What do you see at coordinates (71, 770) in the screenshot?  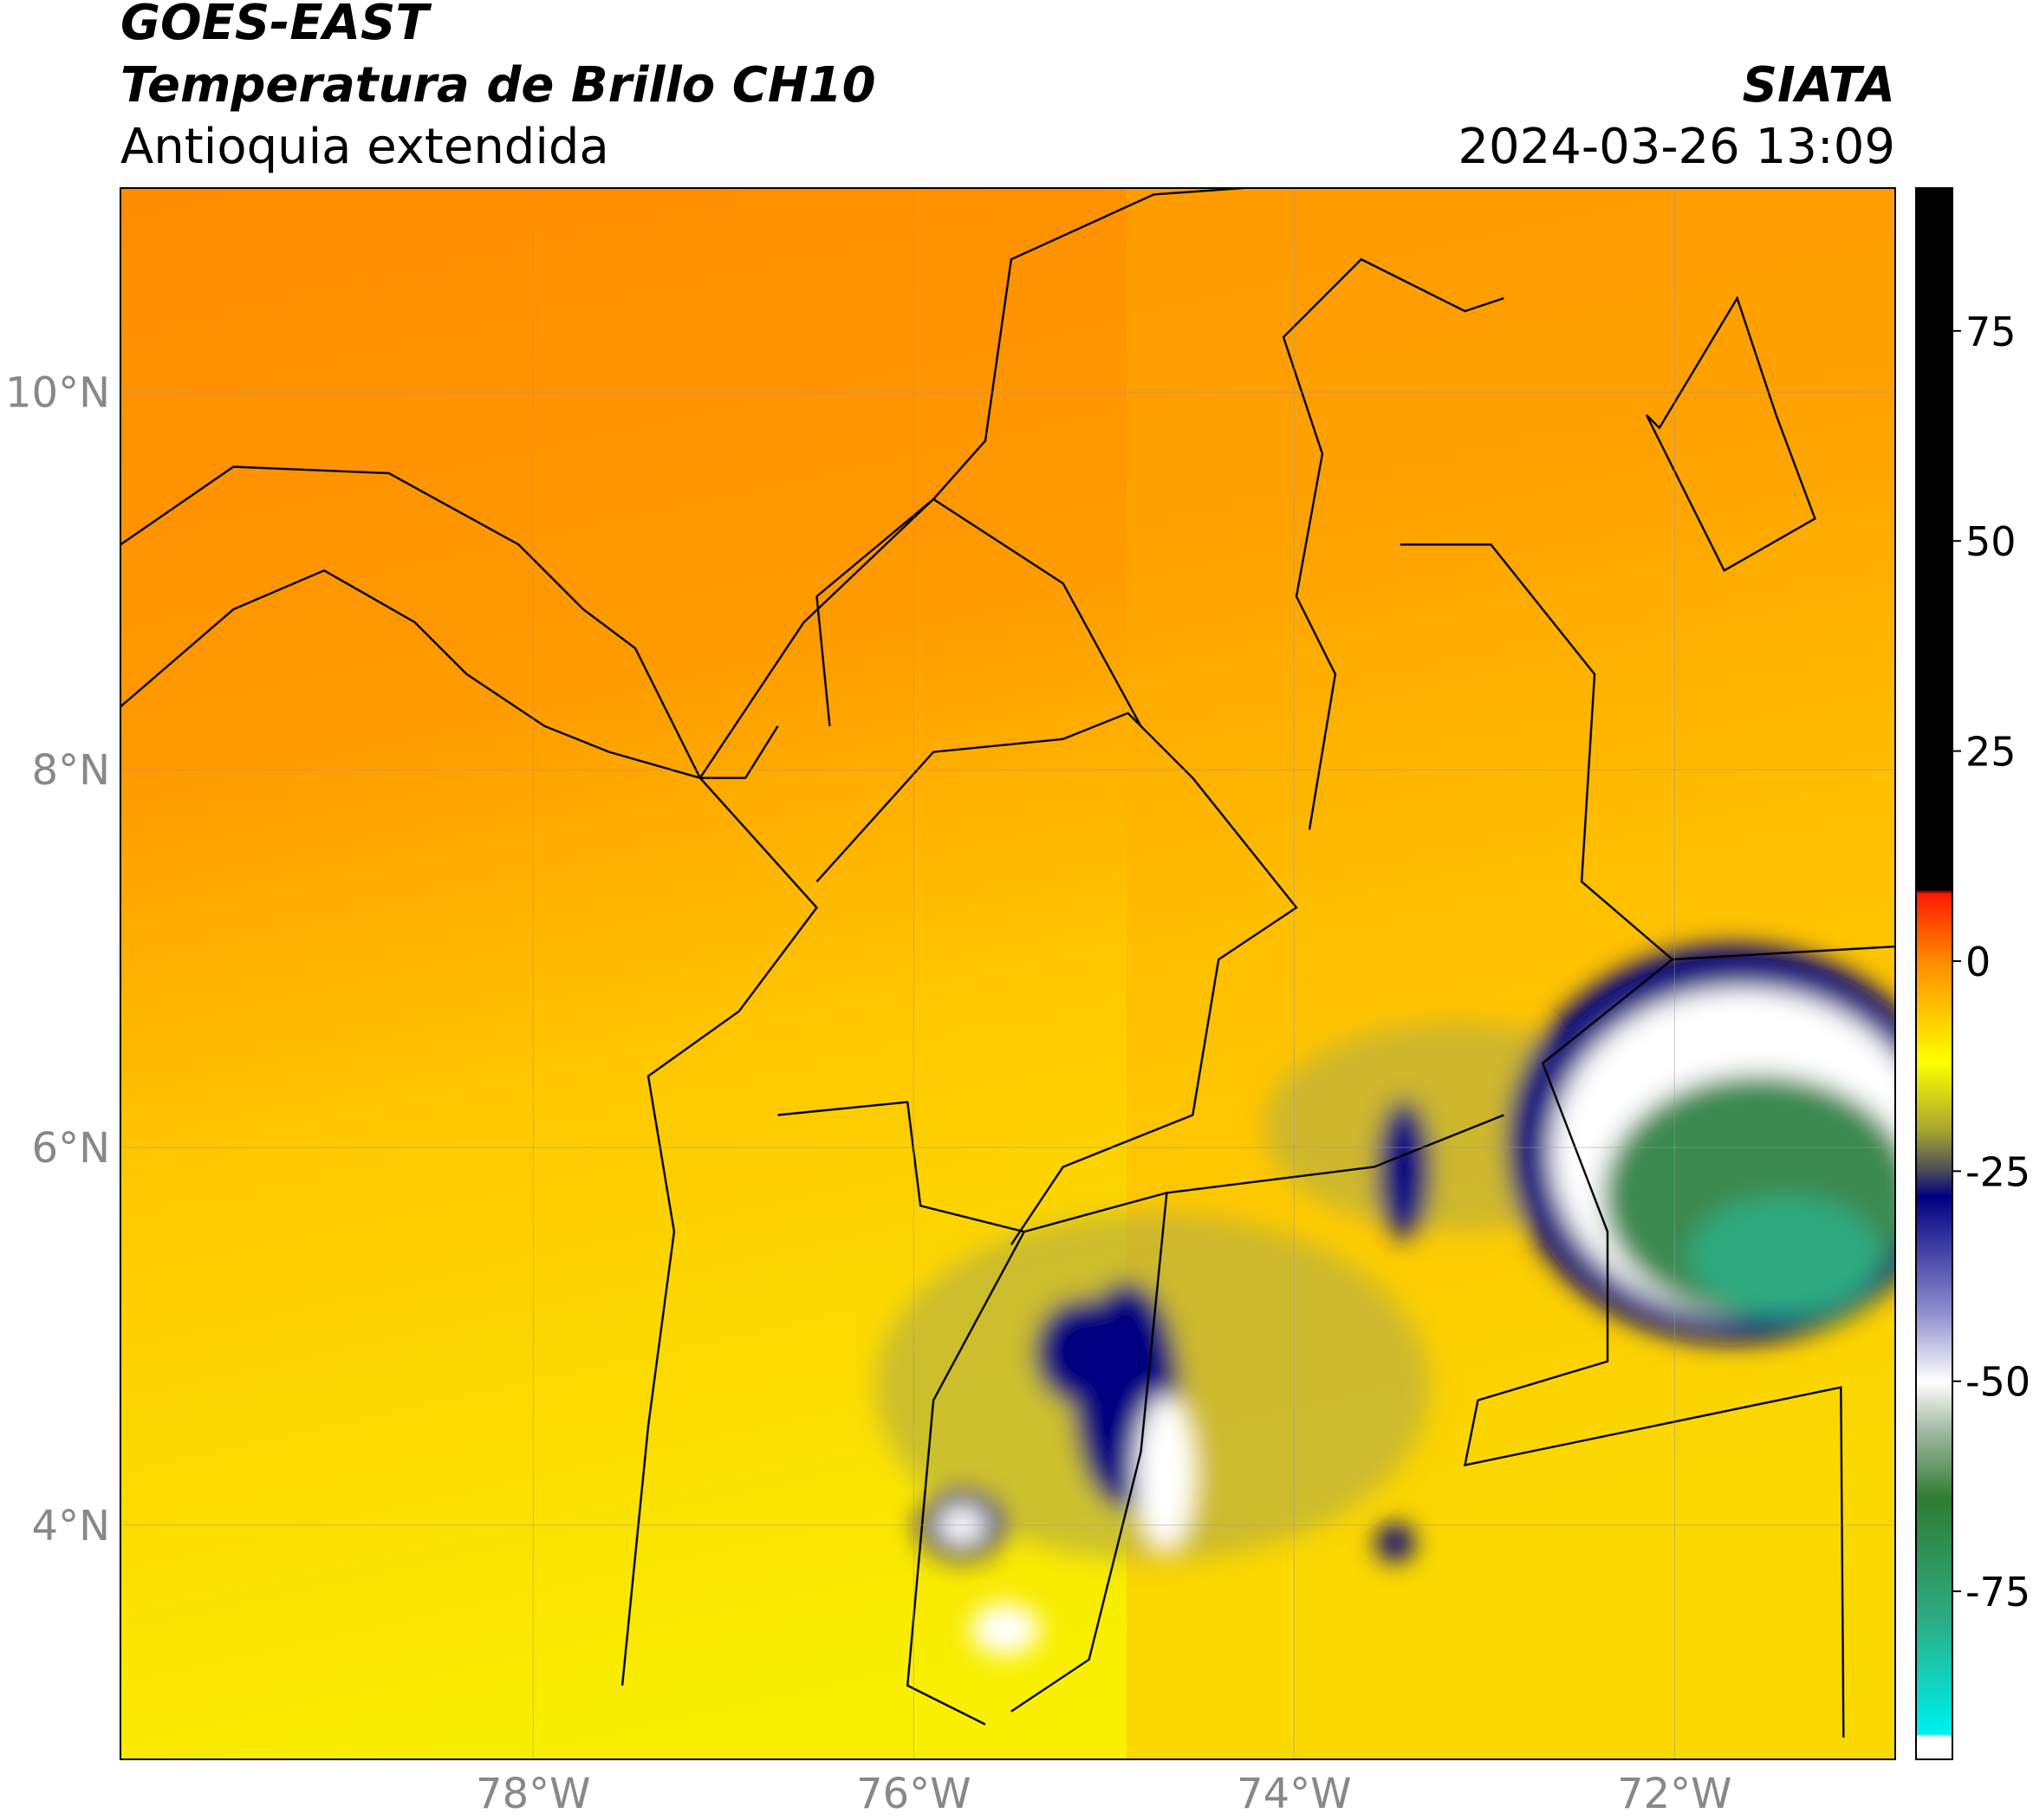 I see `y-tick-label: 8°N` at bounding box center [71, 770].